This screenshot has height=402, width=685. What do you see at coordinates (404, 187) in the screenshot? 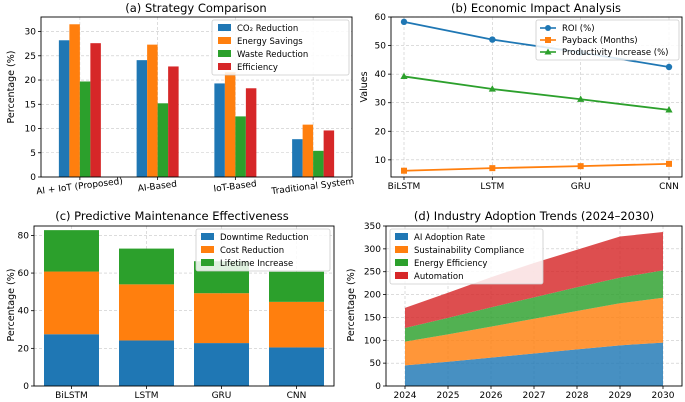
I see `x-tick-label: BiLSTM` at bounding box center [404, 187].